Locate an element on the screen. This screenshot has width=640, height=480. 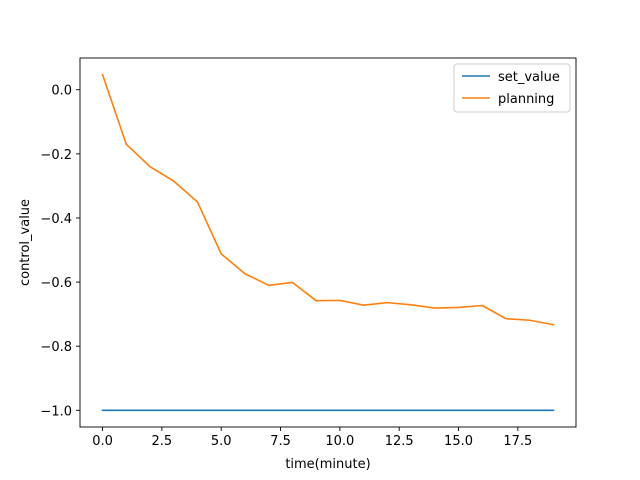
y-tick-label: −0.4 is located at coordinates (56, 219).